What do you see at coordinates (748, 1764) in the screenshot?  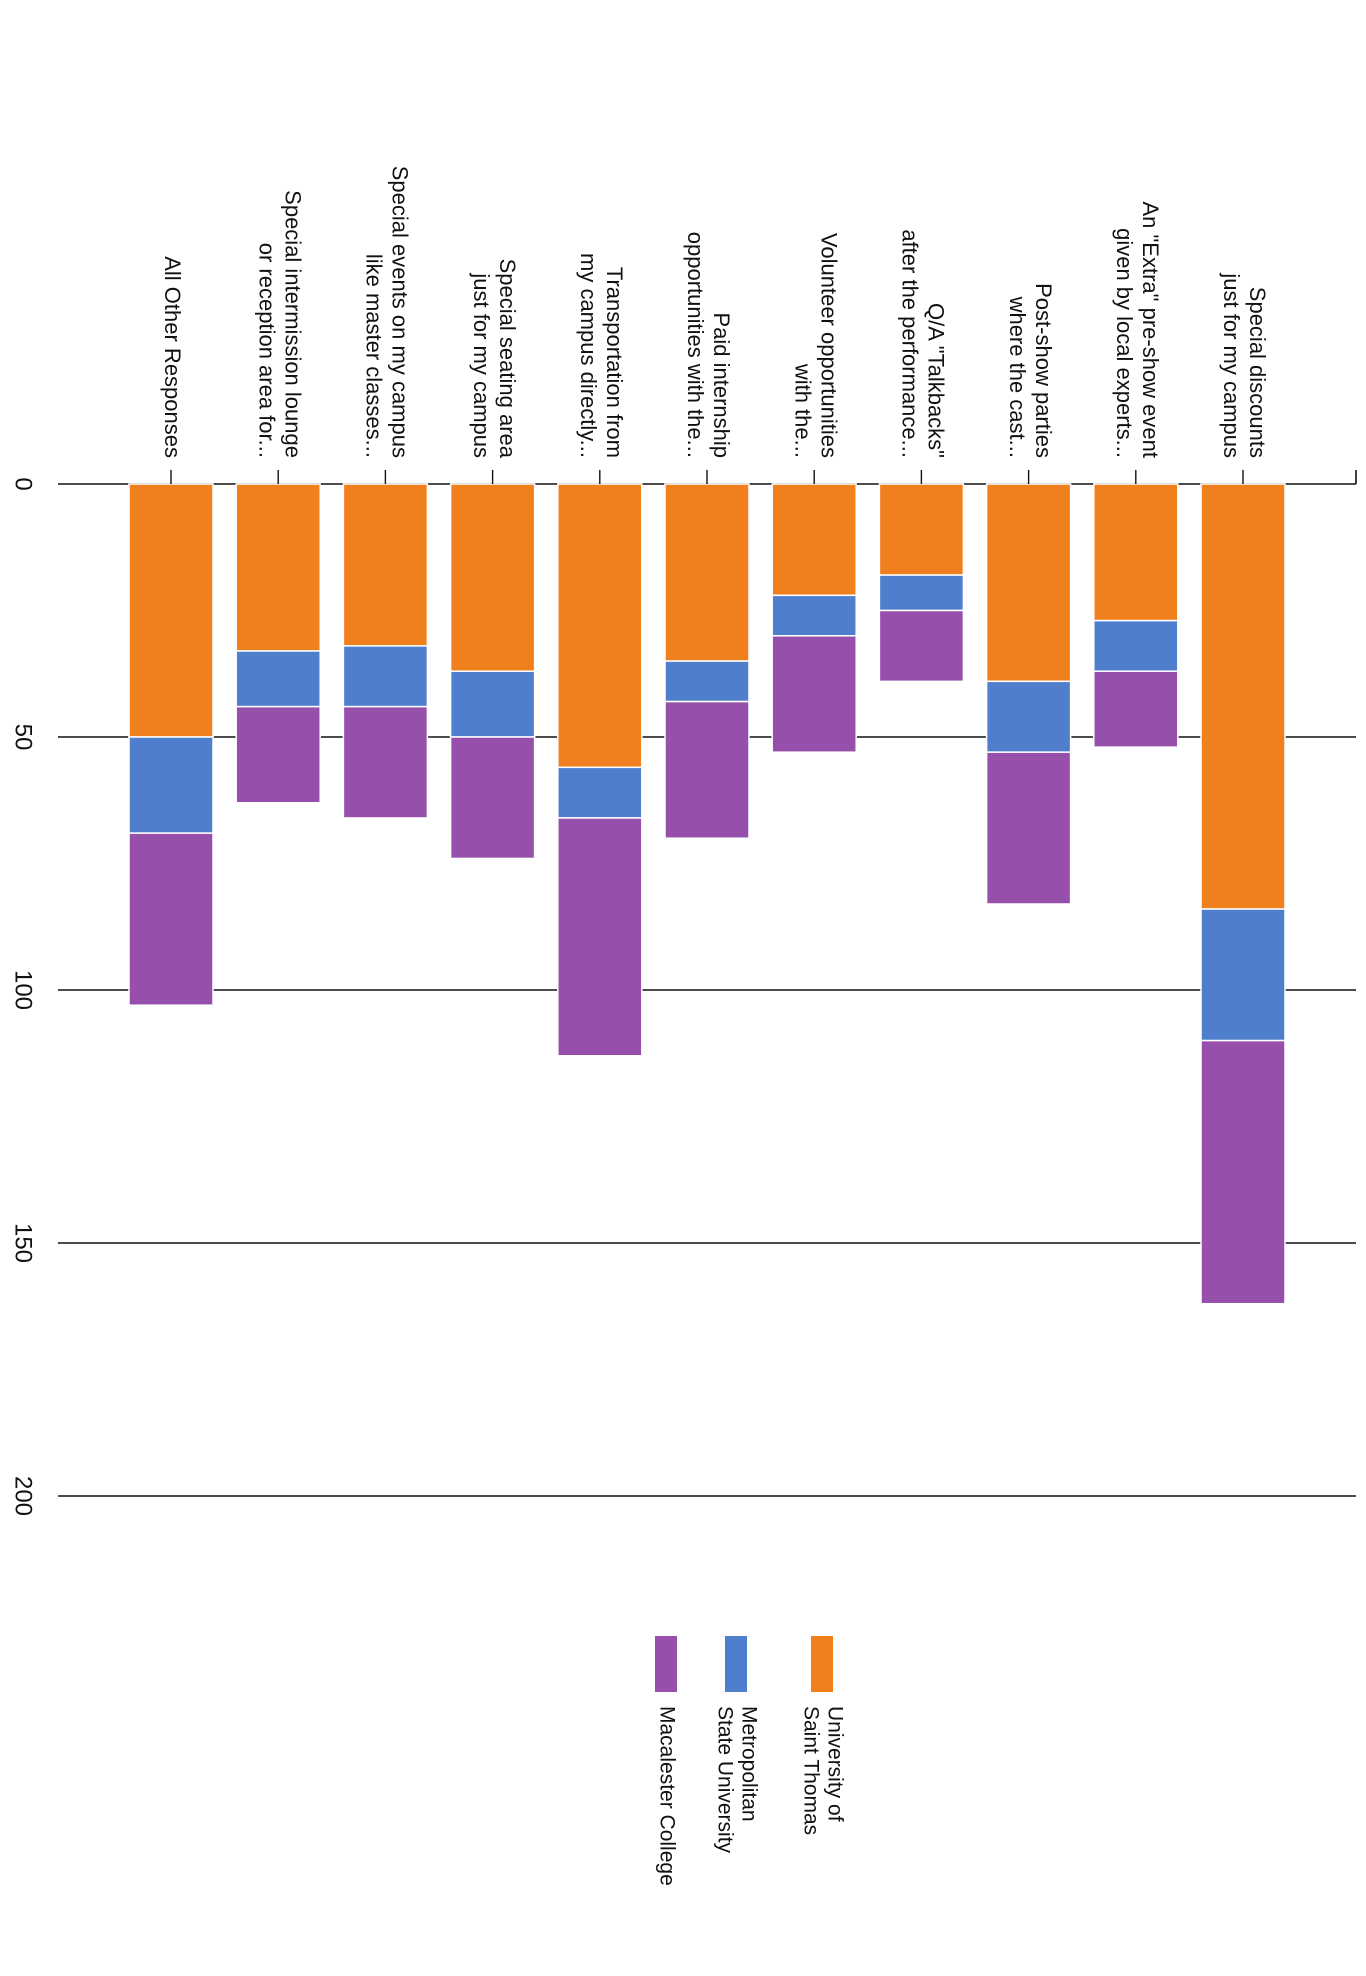 I see `legend-label-1-line-0: Metropolitan` at bounding box center [748, 1764].